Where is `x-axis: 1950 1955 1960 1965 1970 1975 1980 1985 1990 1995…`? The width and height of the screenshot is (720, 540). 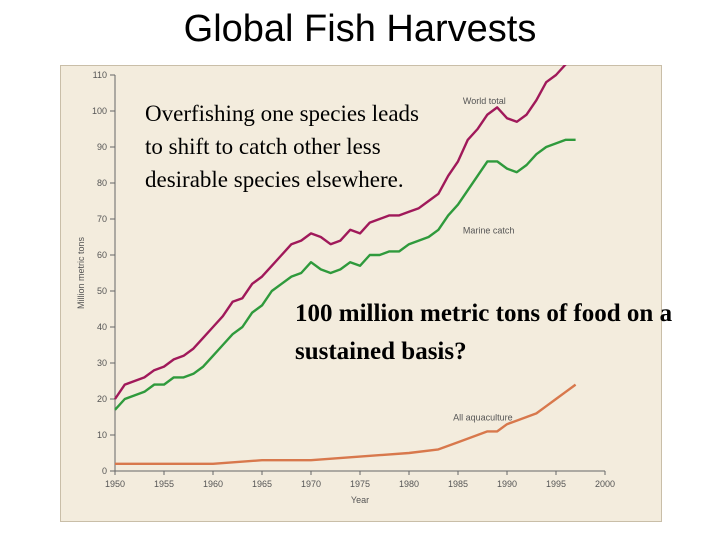
x-axis: 1950 1955 1960 1965 1970 1975 1980 1985 1990 1995… is located at coordinates (360, 479).